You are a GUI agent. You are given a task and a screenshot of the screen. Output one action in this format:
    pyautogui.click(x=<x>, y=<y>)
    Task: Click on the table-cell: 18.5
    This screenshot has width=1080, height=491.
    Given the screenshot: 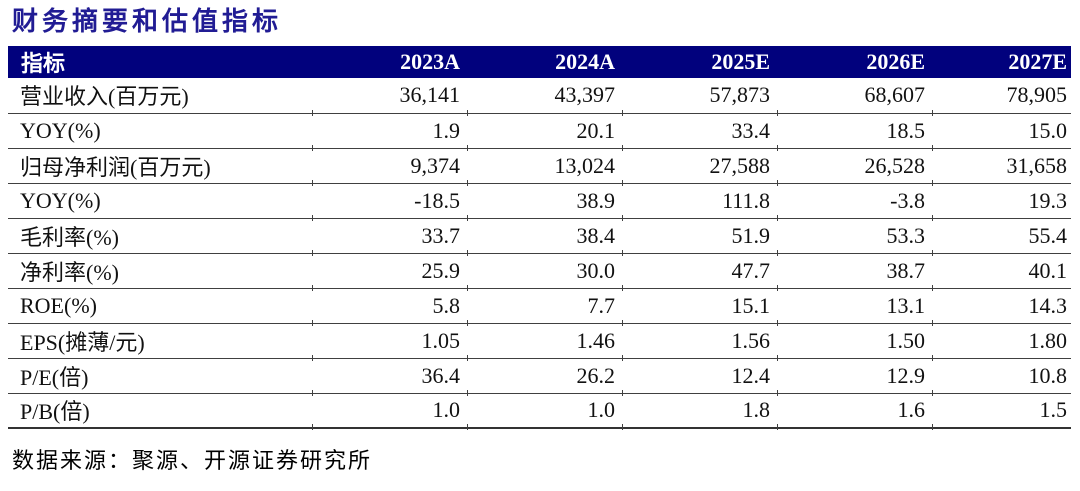 What is the action you would take?
    pyautogui.click(x=855, y=131)
    